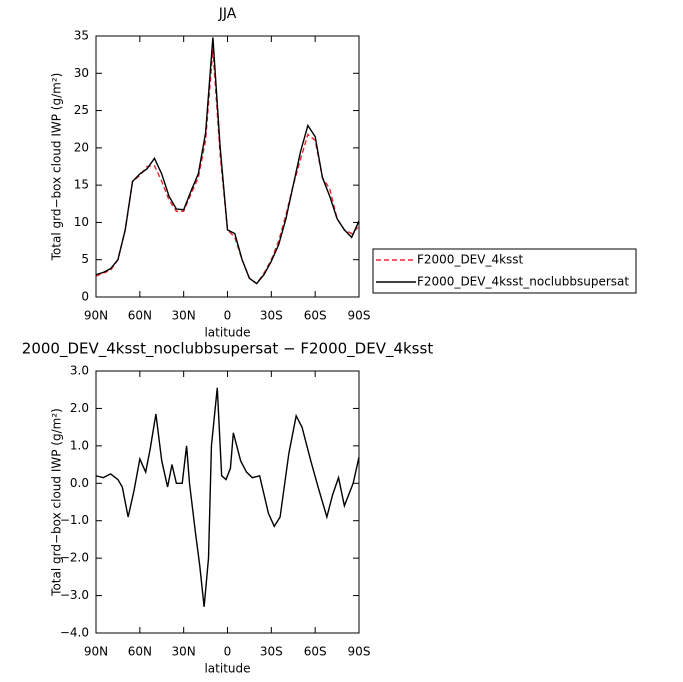 The width and height of the screenshot is (683, 682). What do you see at coordinates (79, 408) in the screenshot?
I see `y-tick-label: 2.0` at bounding box center [79, 408].